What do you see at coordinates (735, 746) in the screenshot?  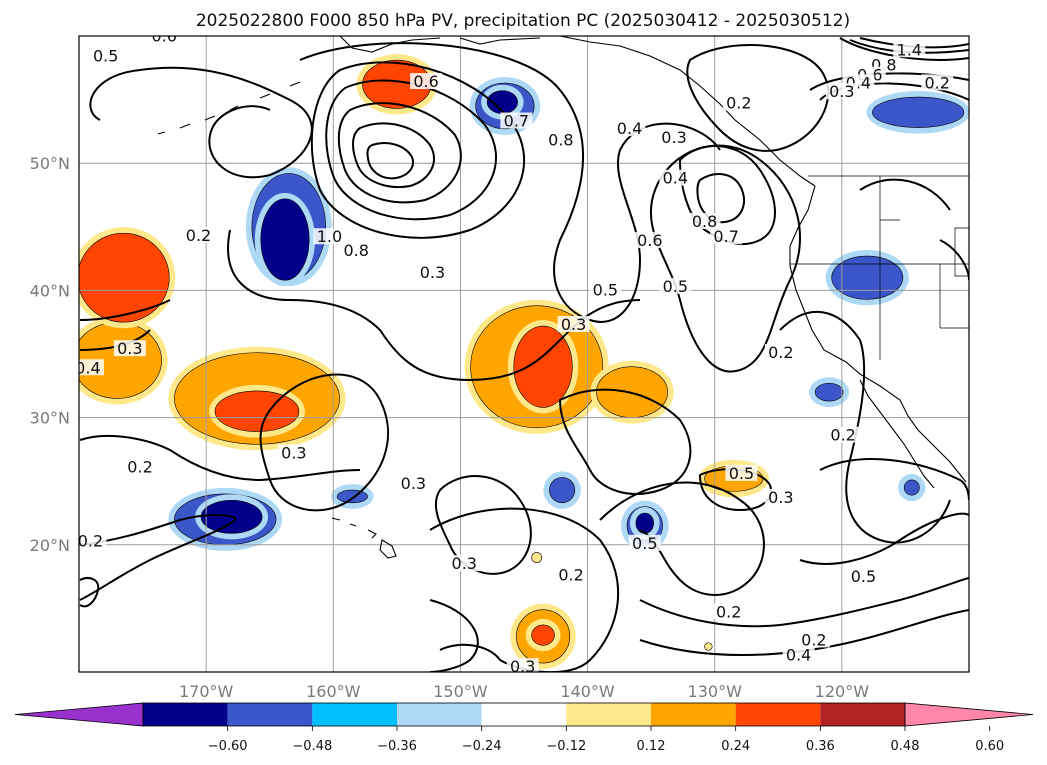 I see `colorbar-tick-label: 0.24` at bounding box center [735, 746].